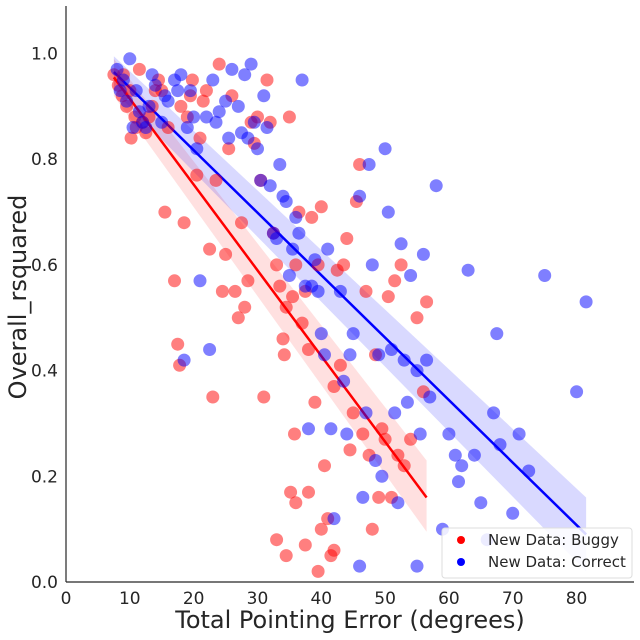 The image size is (640, 640). What do you see at coordinates (321, 599) in the screenshot?
I see `x-tick-label: 40` at bounding box center [321, 599].